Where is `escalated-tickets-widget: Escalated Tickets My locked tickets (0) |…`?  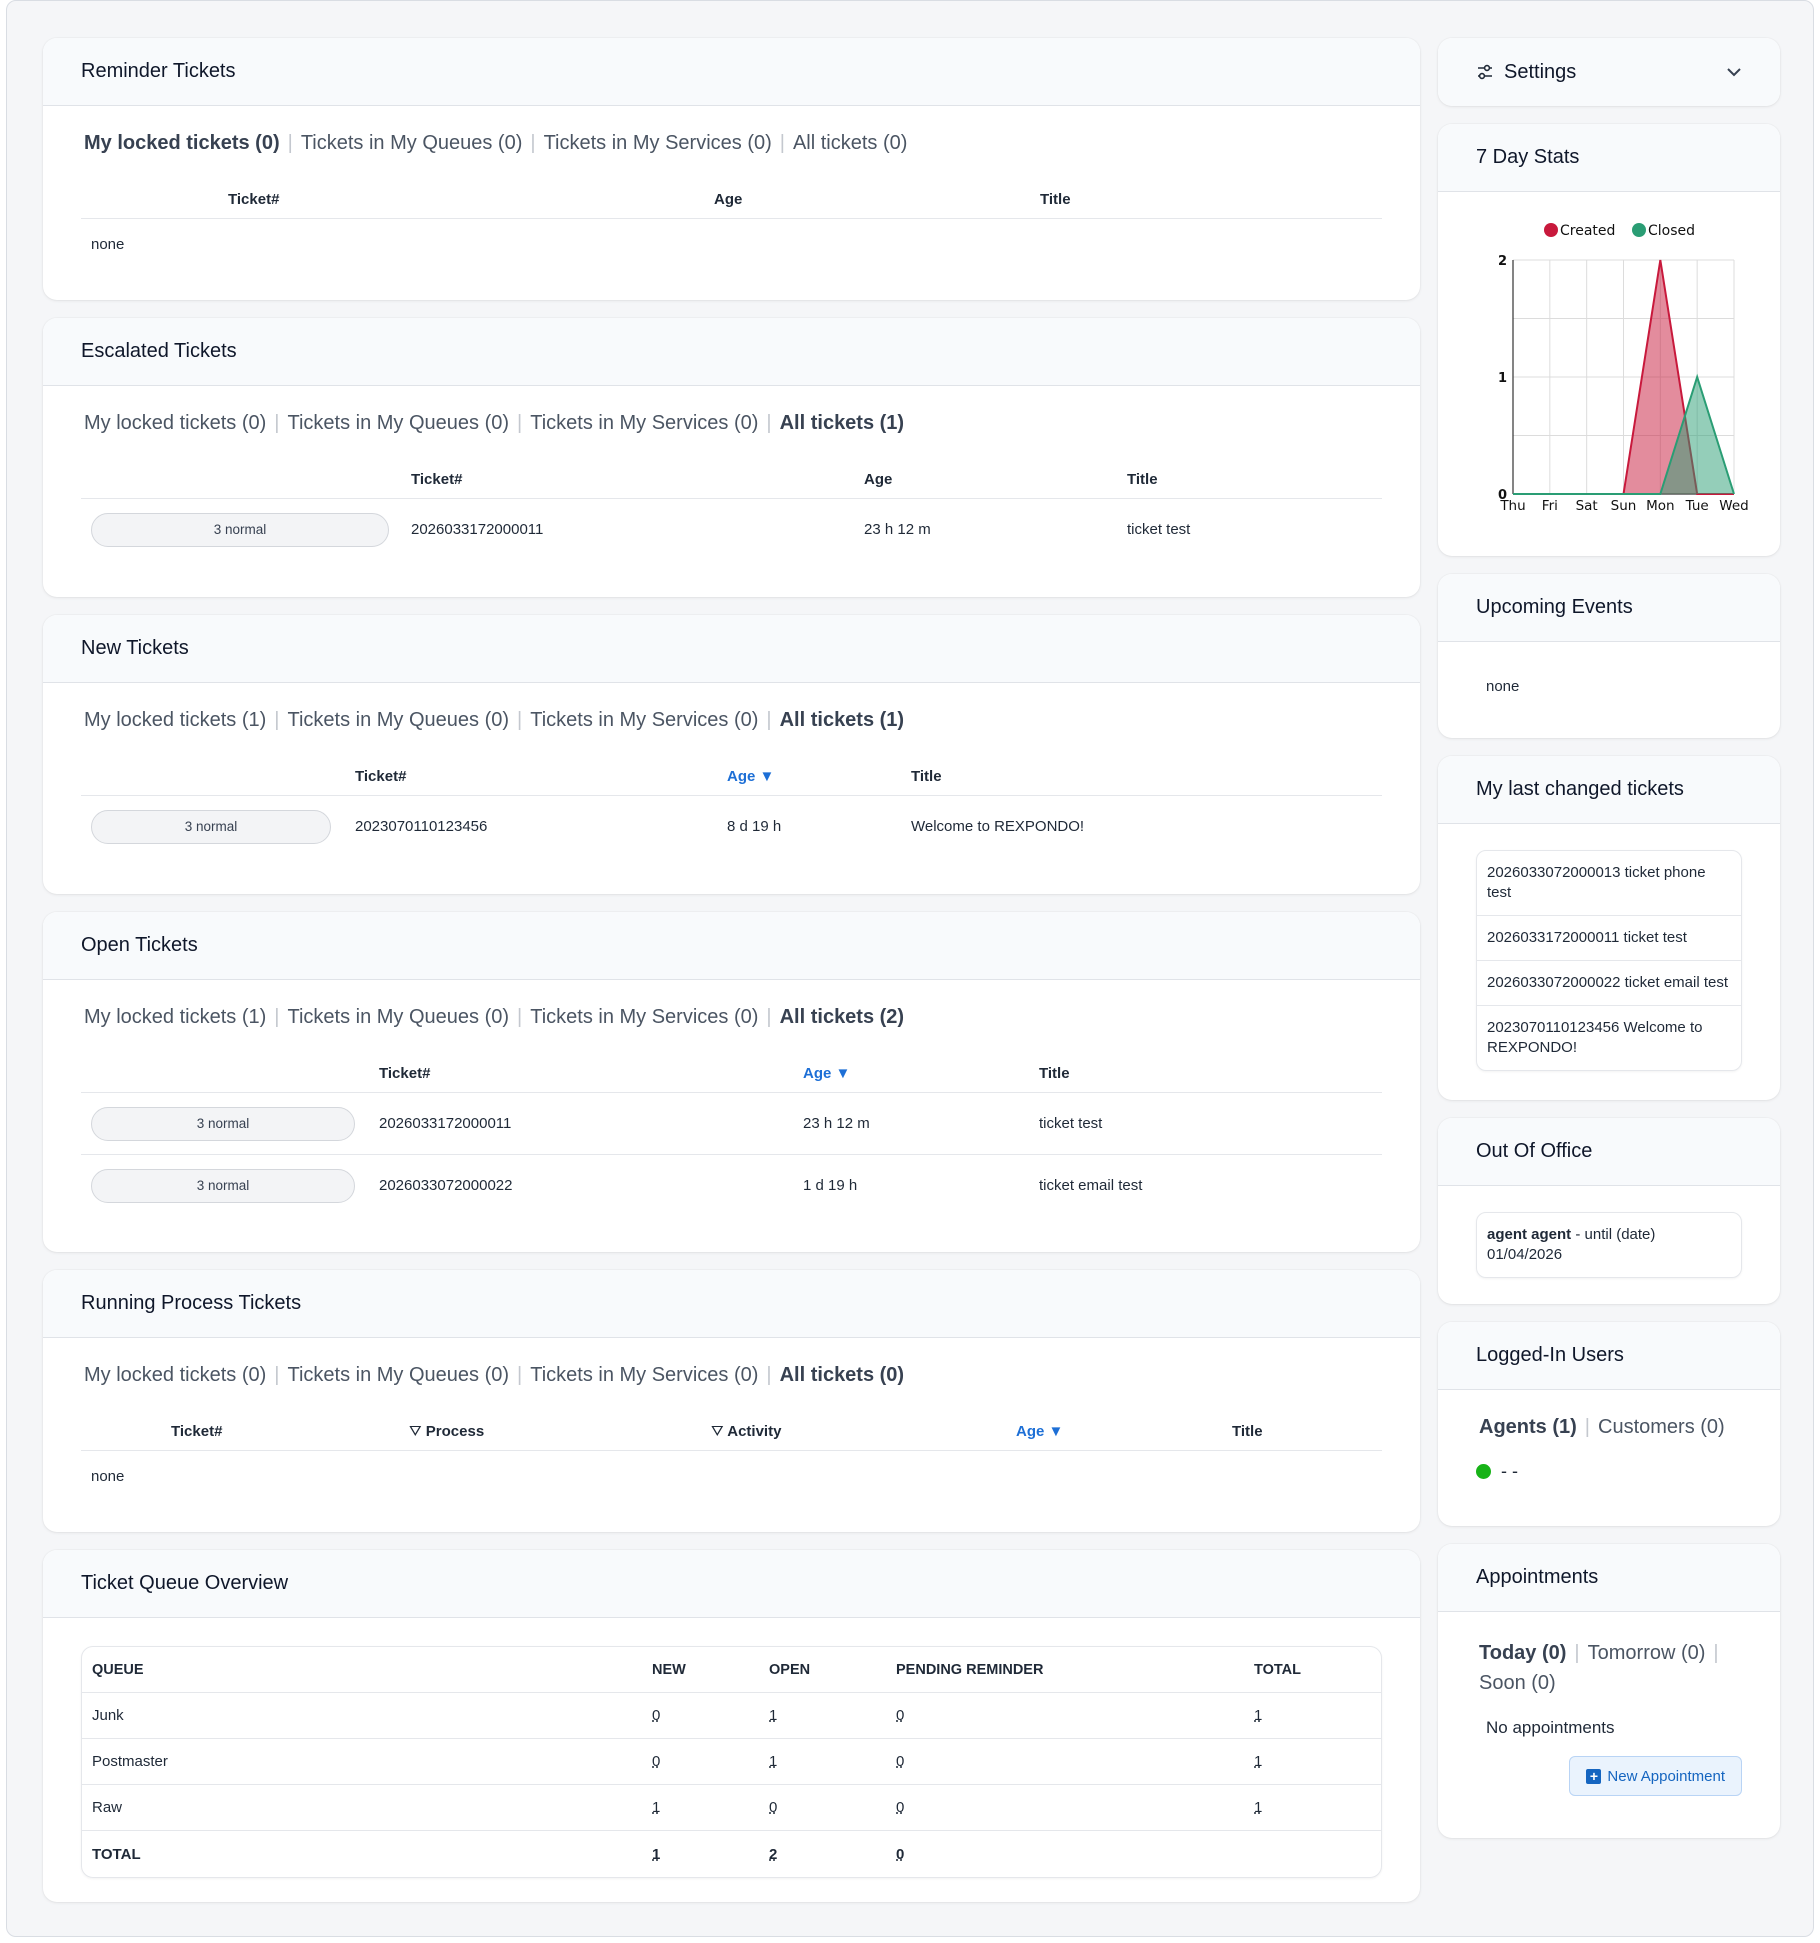
escalated-tickets-widget: Escalated Tickets My locked tickets (0) |… is located at coordinates (731, 457).